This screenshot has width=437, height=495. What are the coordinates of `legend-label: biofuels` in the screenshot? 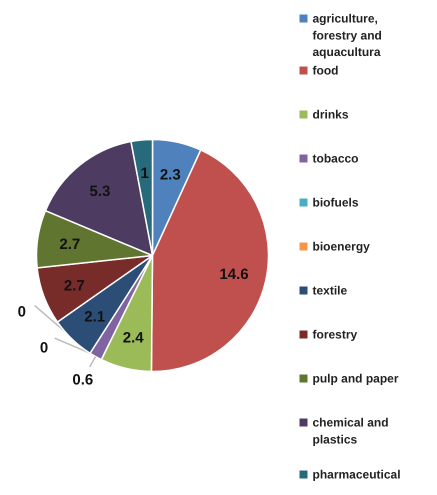 It's located at (335, 203).